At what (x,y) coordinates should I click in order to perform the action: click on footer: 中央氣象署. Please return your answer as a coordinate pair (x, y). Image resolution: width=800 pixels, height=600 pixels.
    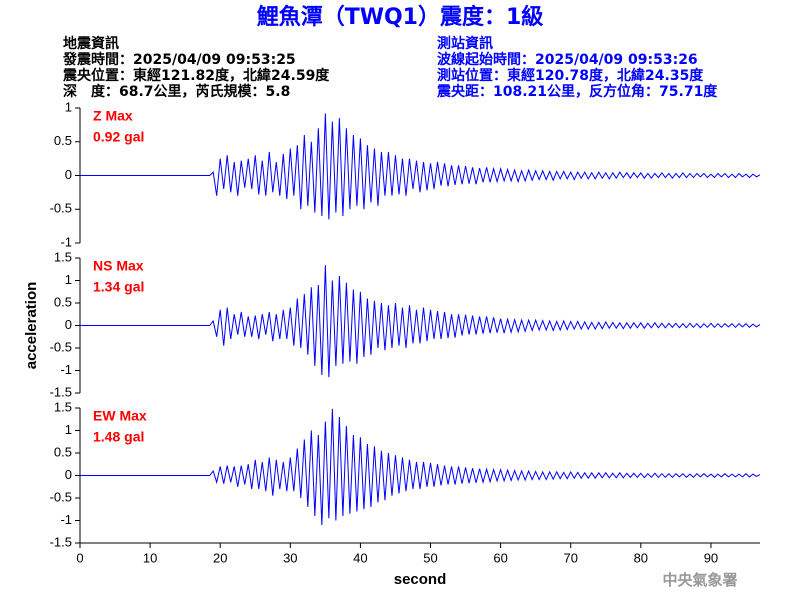
    Looking at the image, I should click on (699, 580).